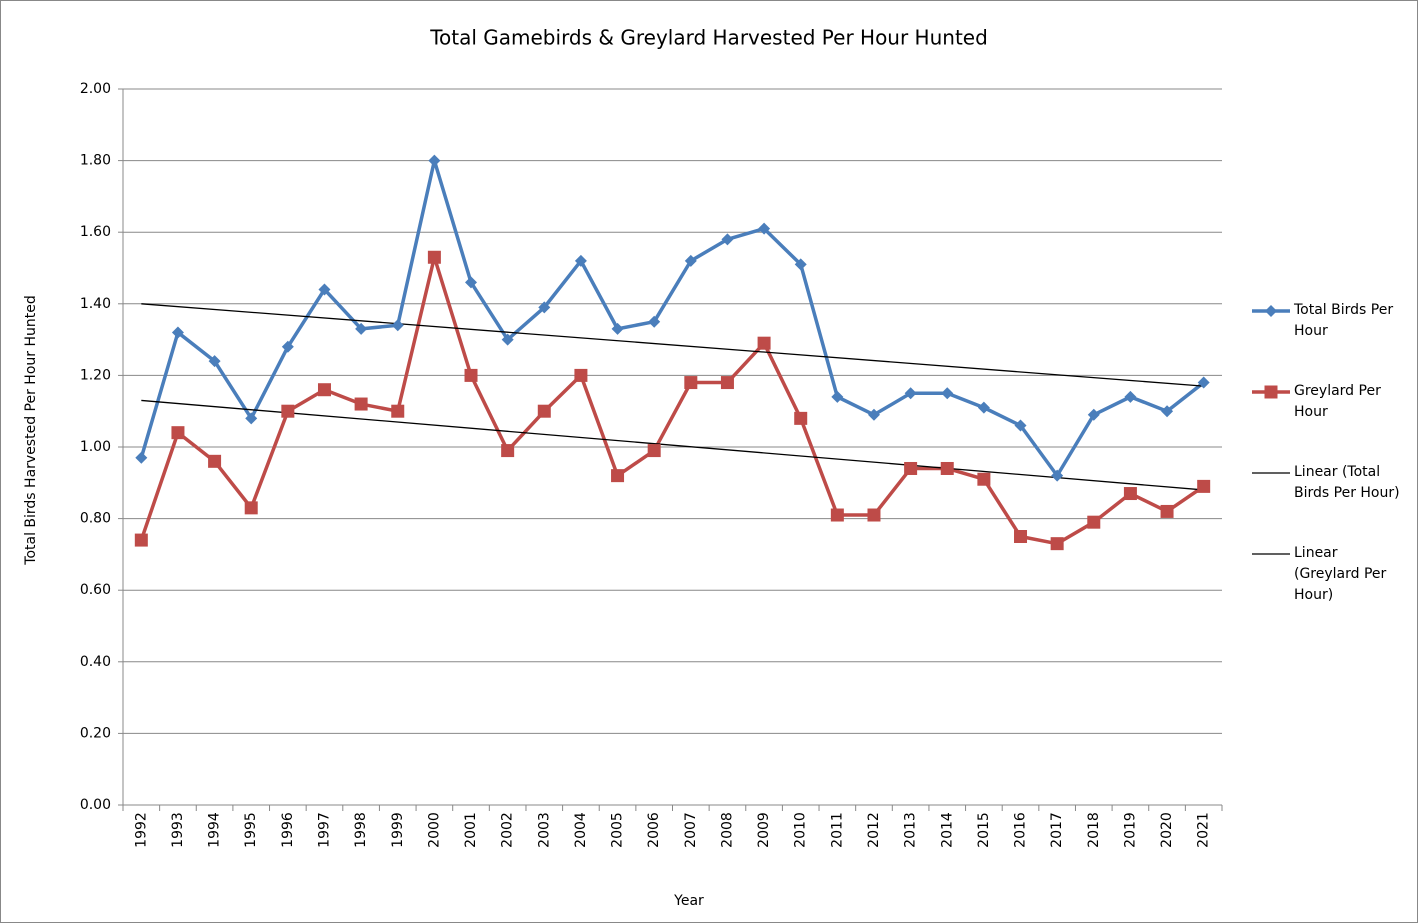 The height and width of the screenshot is (924, 1419). Describe the element at coordinates (178, 830) in the screenshot. I see `x-tick-label: 1993` at that location.